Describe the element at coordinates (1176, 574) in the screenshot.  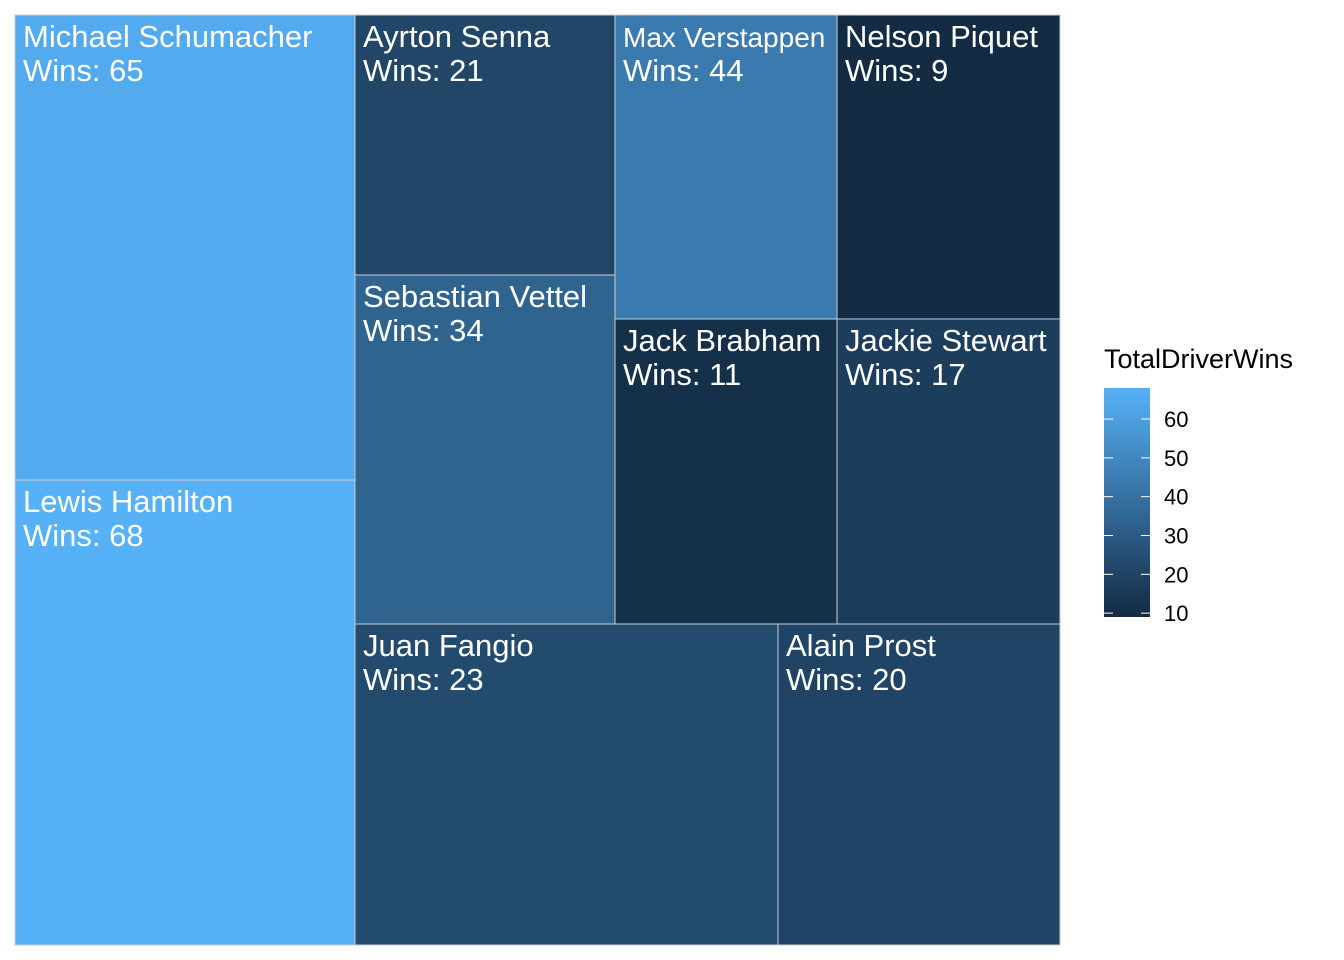
I see `legend-tick-label: 20` at that location.